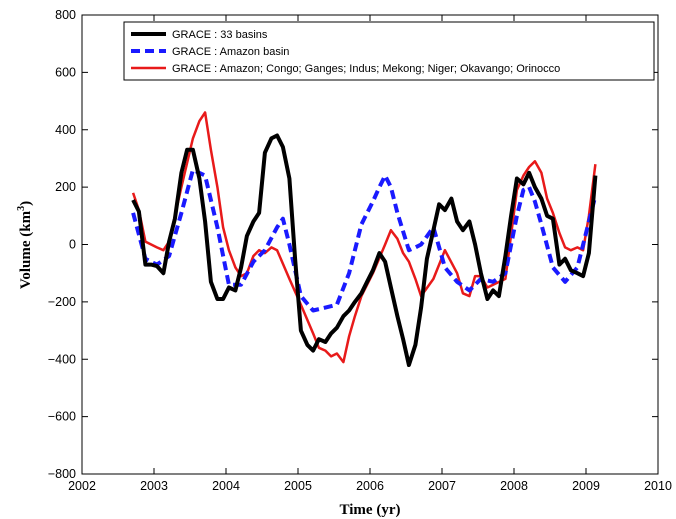  Describe the element at coordinates (72, 245) in the screenshot. I see `y-tick-label: 0` at that location.